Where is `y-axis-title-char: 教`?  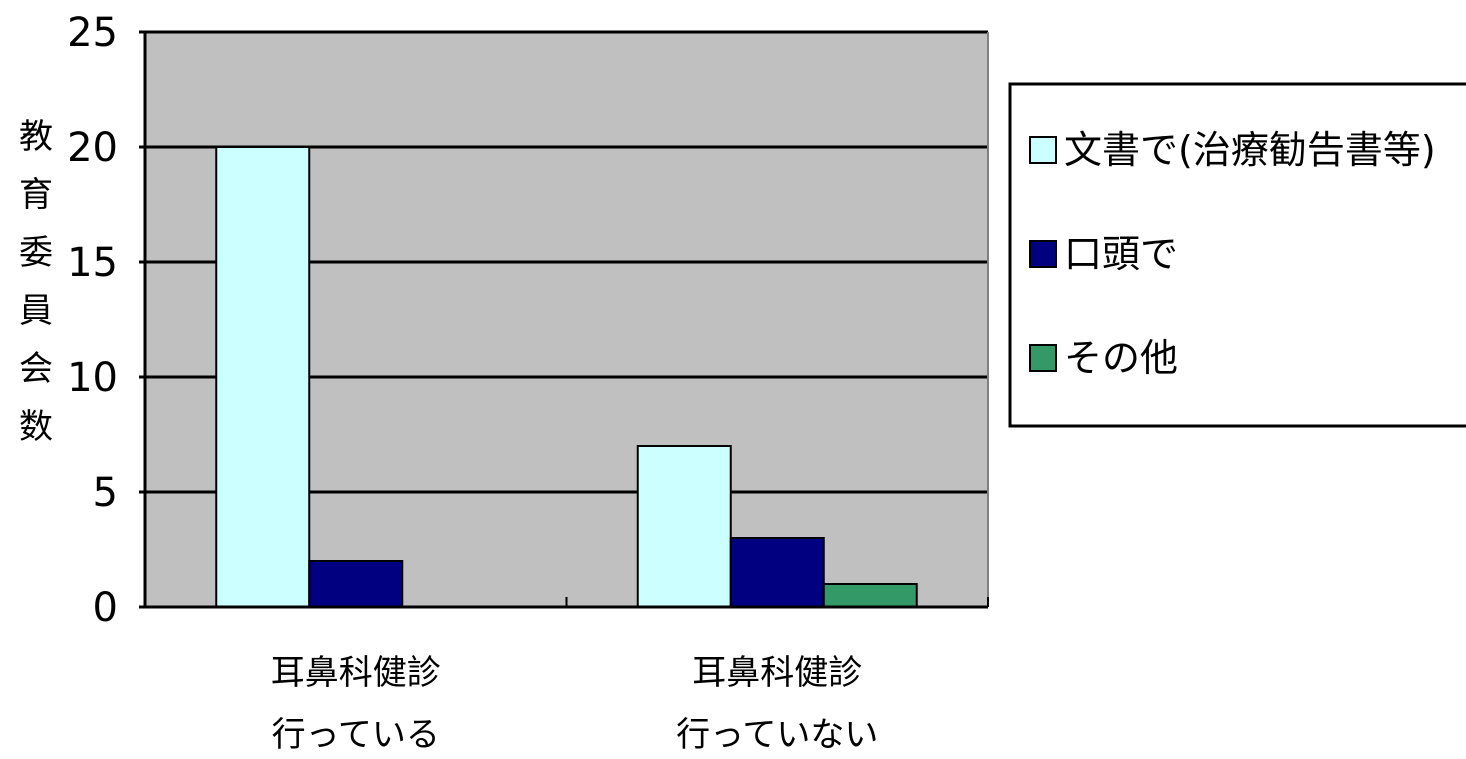 y-axis-title-char: 教 is located at coordinates (36, 137).